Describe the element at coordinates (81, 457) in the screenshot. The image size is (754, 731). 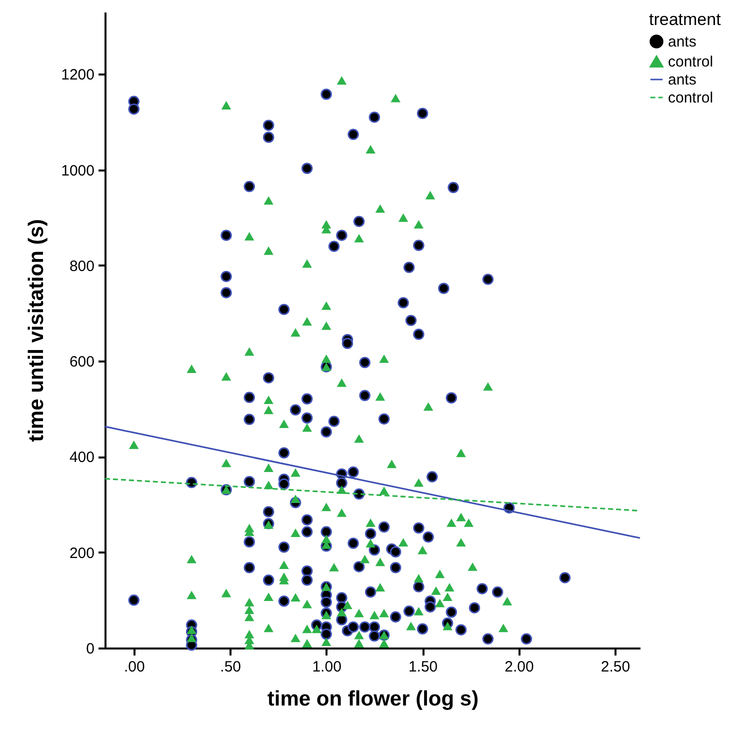
I see `y-tick-label: 400` at that location.